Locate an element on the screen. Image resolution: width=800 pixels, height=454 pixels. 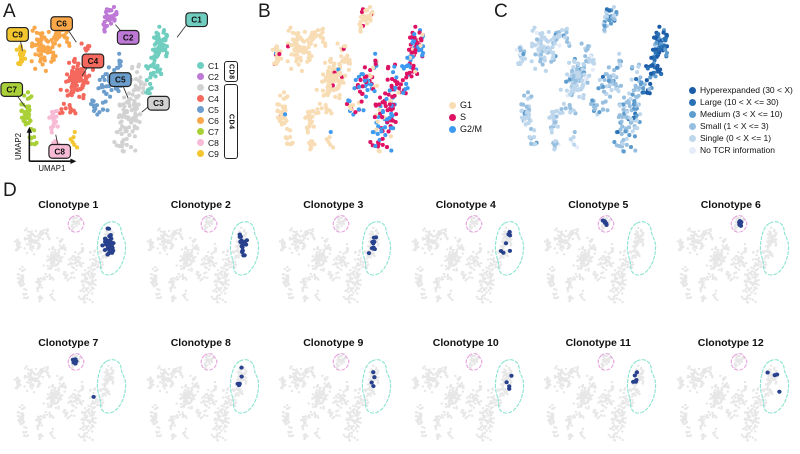
legend-label: C6 is located at coordinates (213, 120).